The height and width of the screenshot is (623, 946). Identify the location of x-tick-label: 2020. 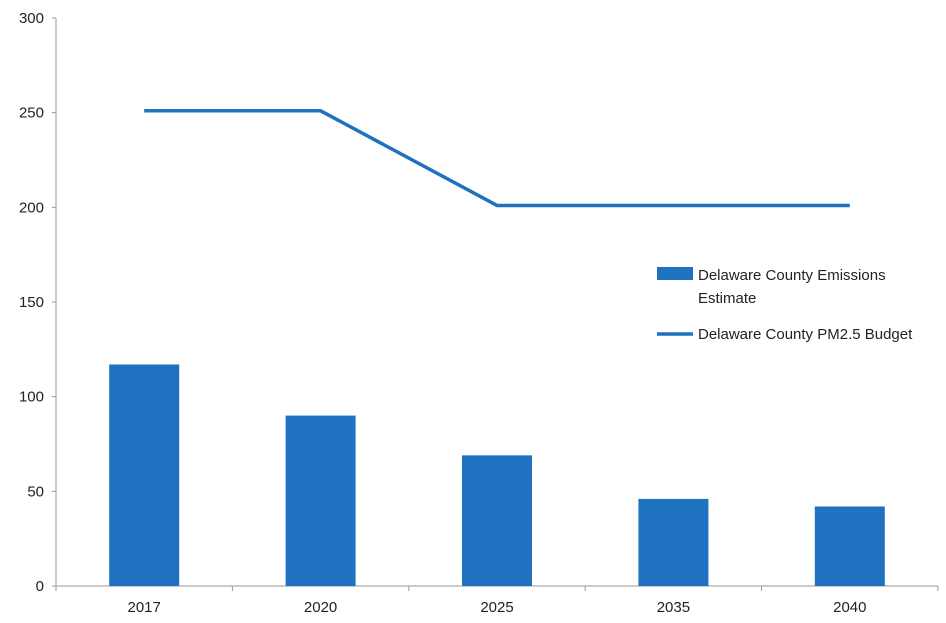
(320, 607).